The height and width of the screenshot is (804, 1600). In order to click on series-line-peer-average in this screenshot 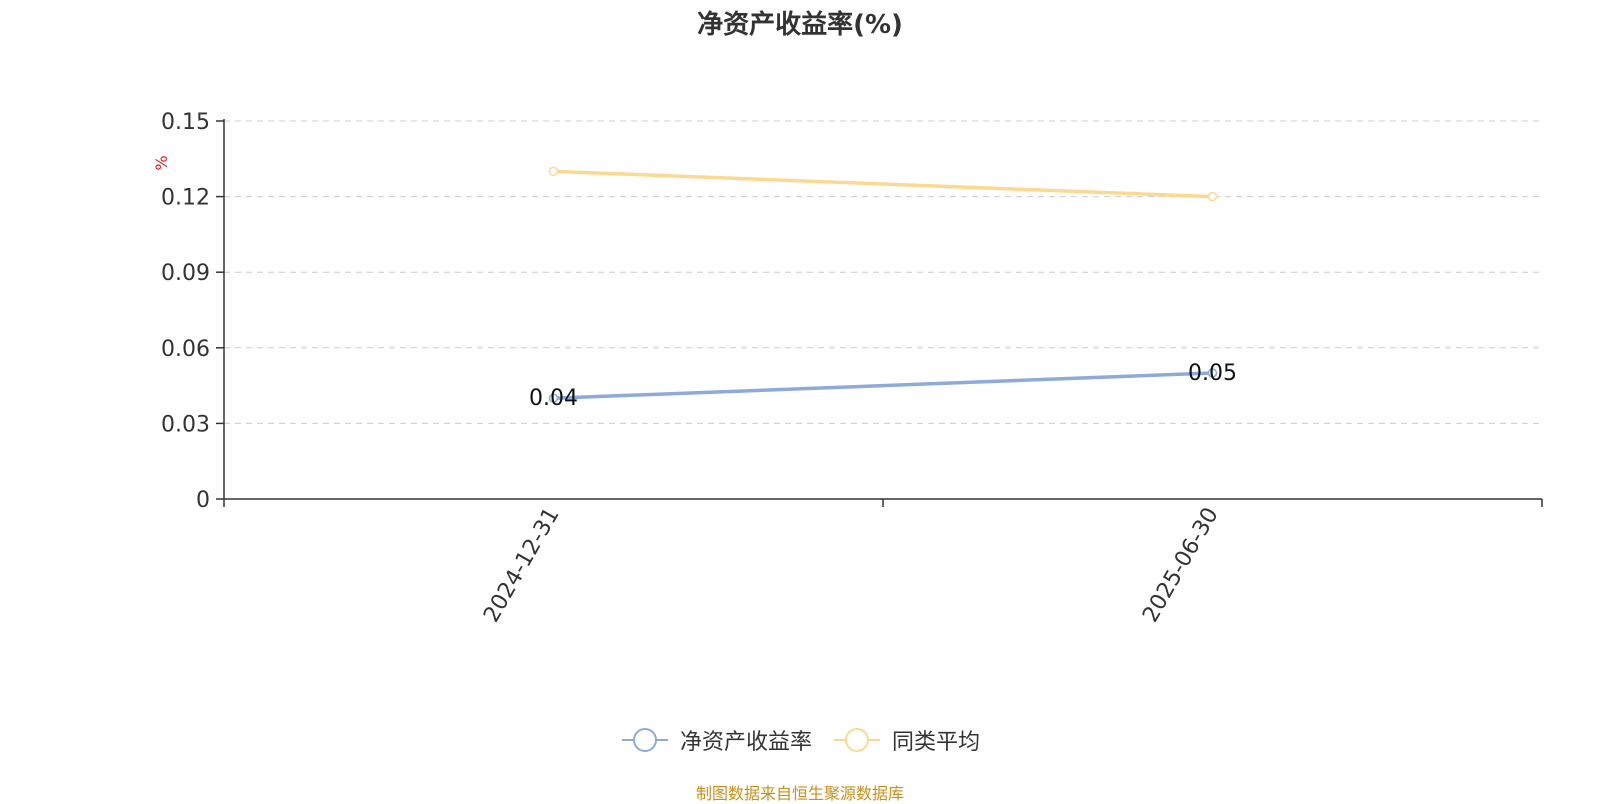, I will do `click(883, 184)`.